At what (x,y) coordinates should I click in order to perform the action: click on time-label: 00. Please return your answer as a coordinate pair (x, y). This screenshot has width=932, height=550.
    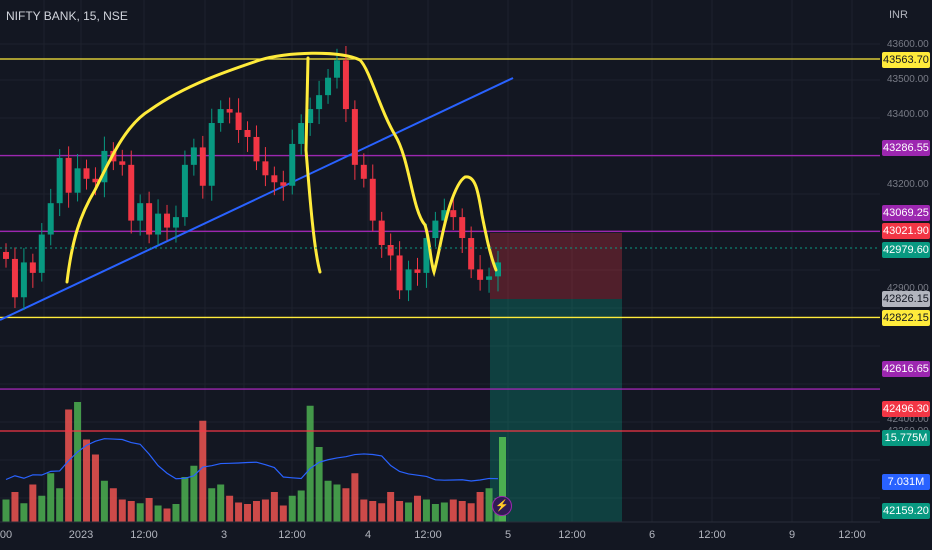
    Looking at the image, I should click on (6, 535).